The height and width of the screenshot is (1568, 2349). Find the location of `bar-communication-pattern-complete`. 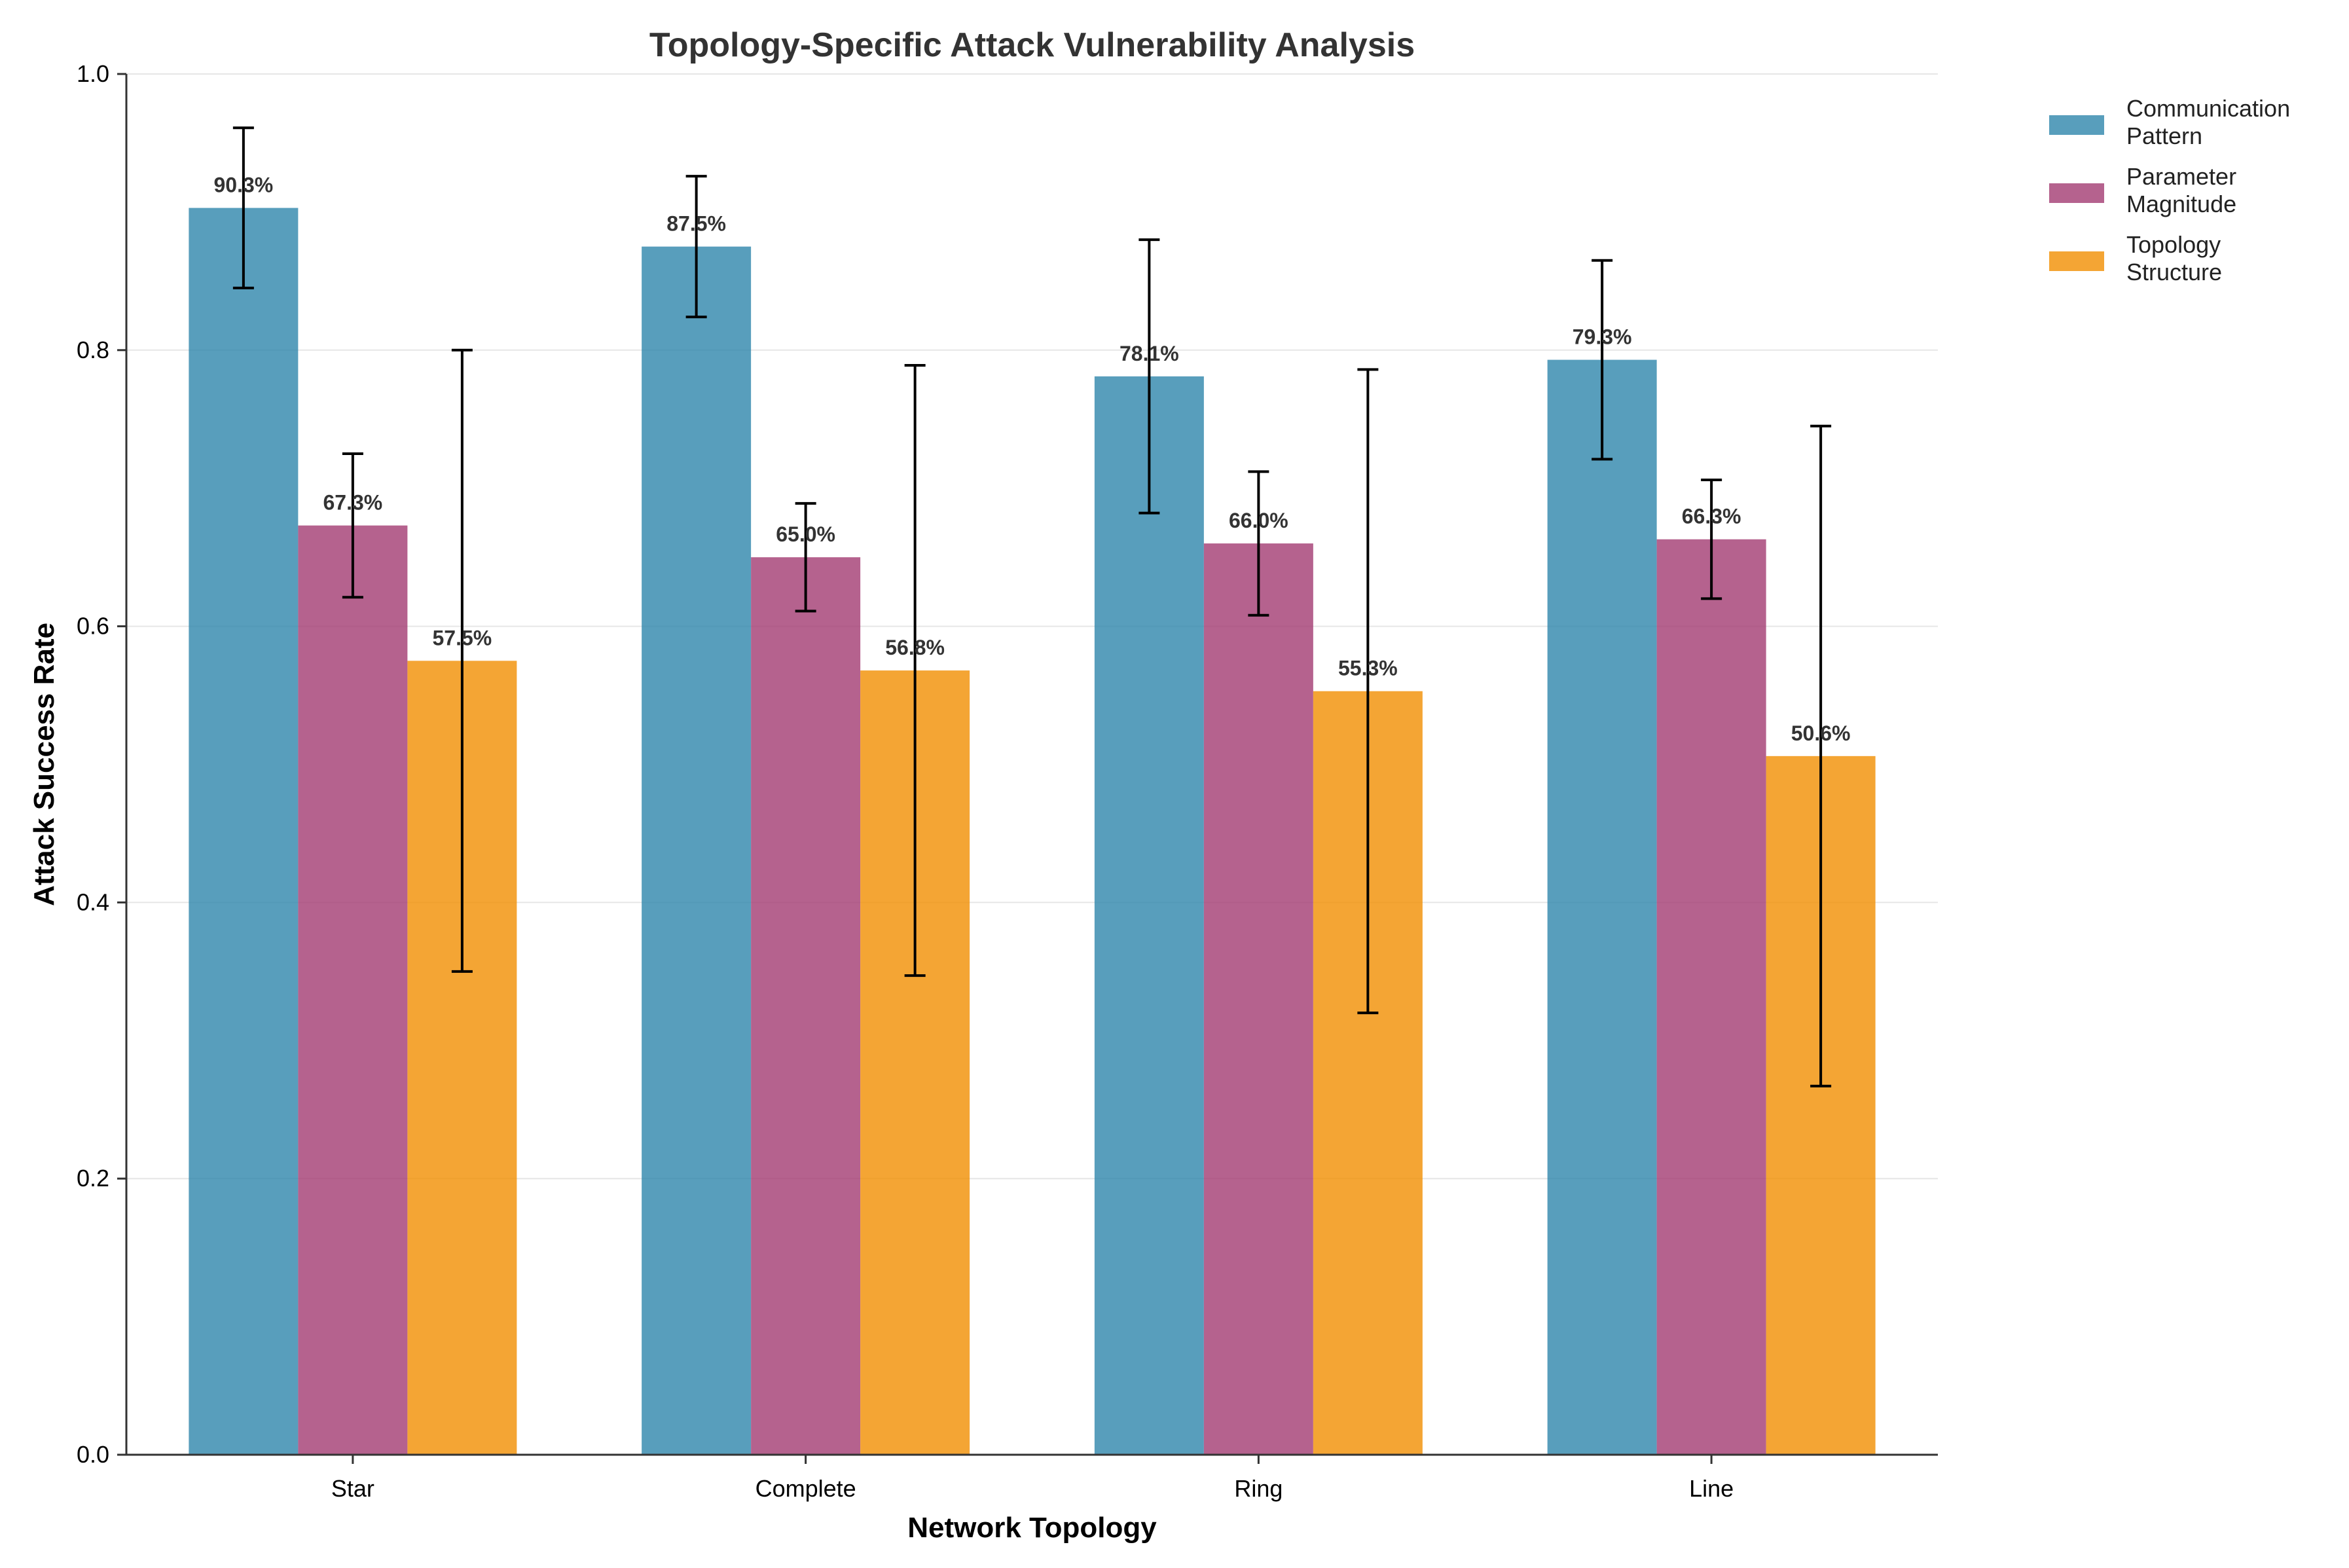

bar-communication-pattern-complete is located at coordinates (697, 850).